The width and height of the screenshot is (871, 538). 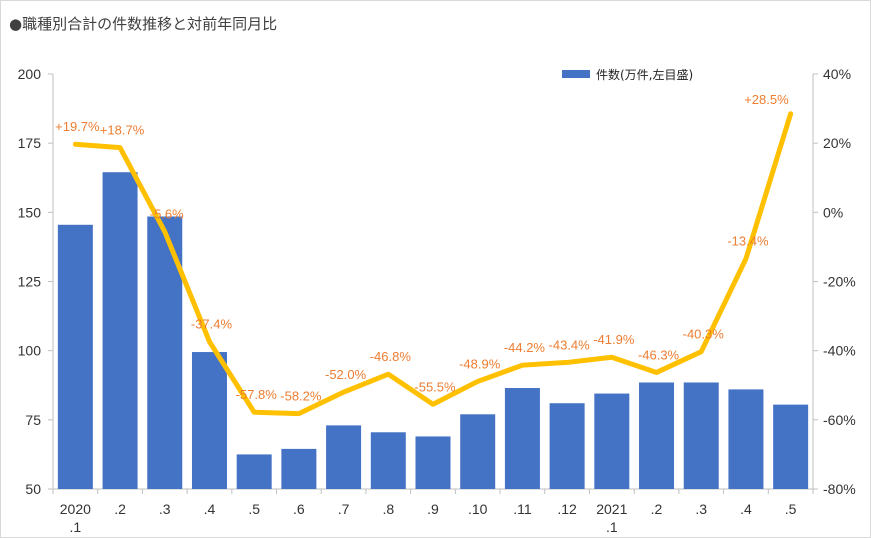 I want to click on x-tick-label: .10, so click(x=478, y=509).